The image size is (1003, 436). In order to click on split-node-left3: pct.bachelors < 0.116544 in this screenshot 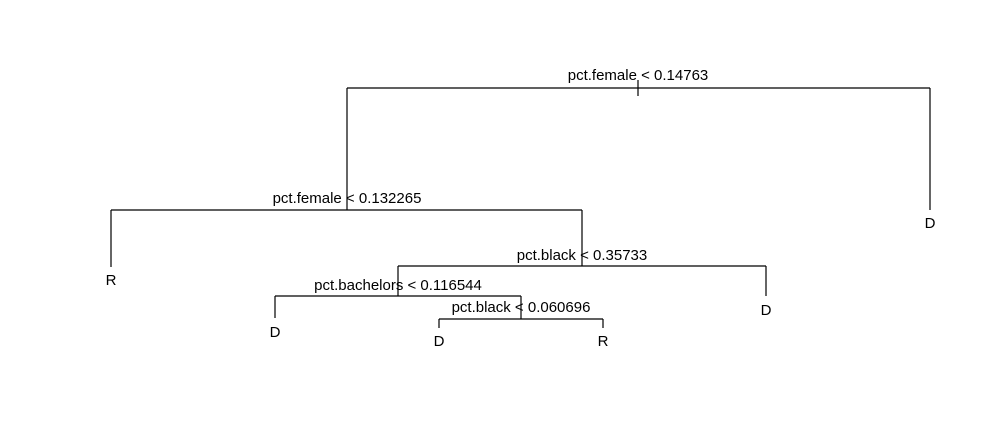, I will do `click(398, 298)`.